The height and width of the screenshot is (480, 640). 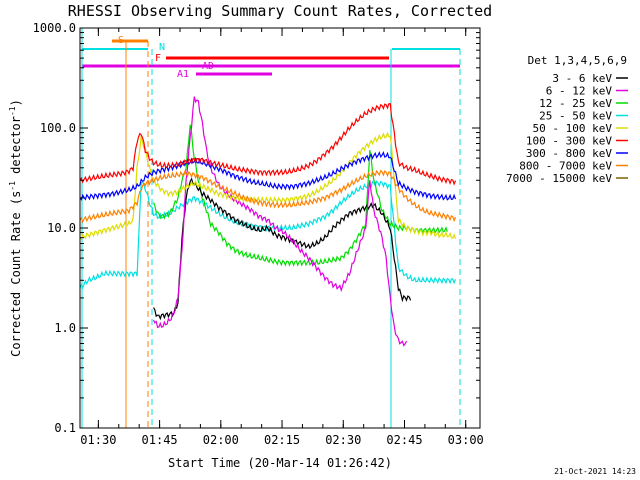 I want to click on annotation-saa: S, so click(x=121, y=40).